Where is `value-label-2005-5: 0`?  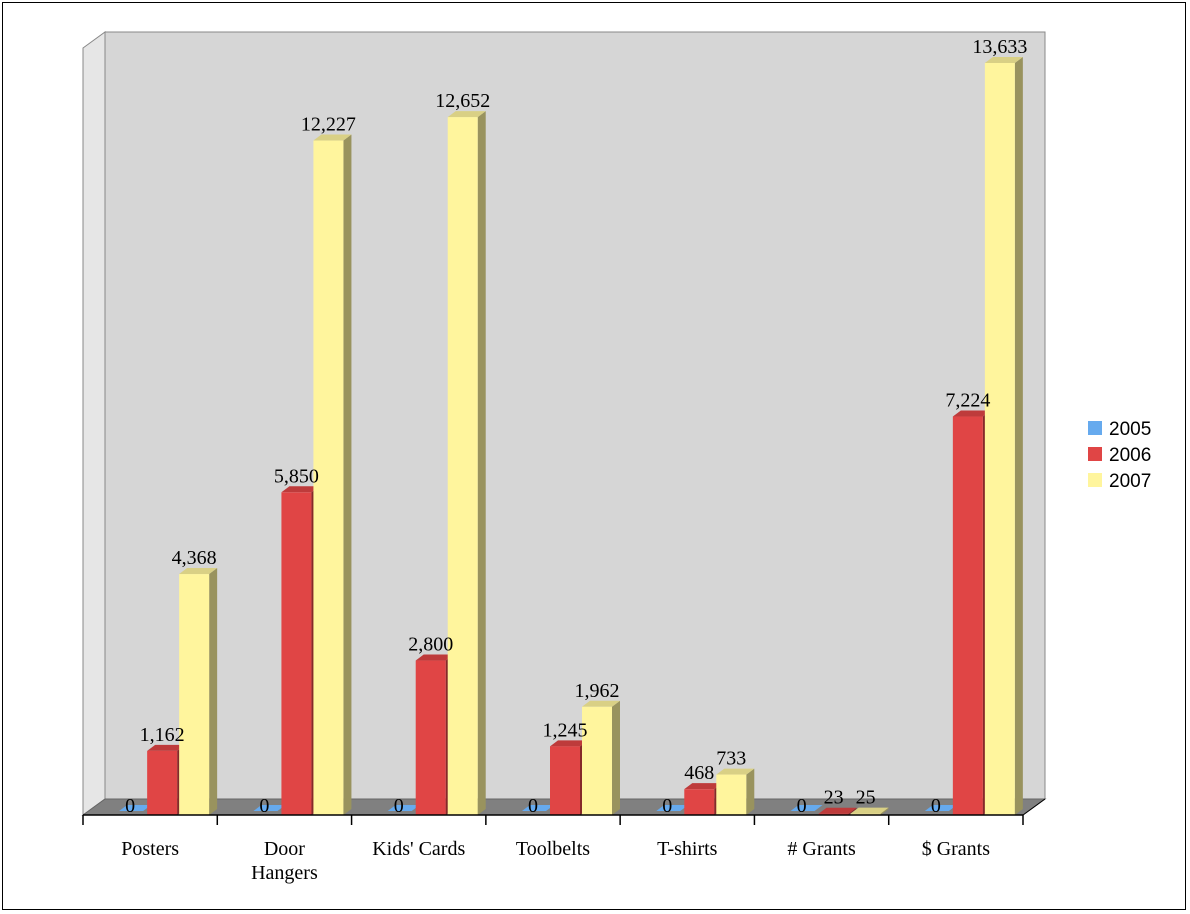 value-label-2005-5: 0 is located at coordinates (802, 806).